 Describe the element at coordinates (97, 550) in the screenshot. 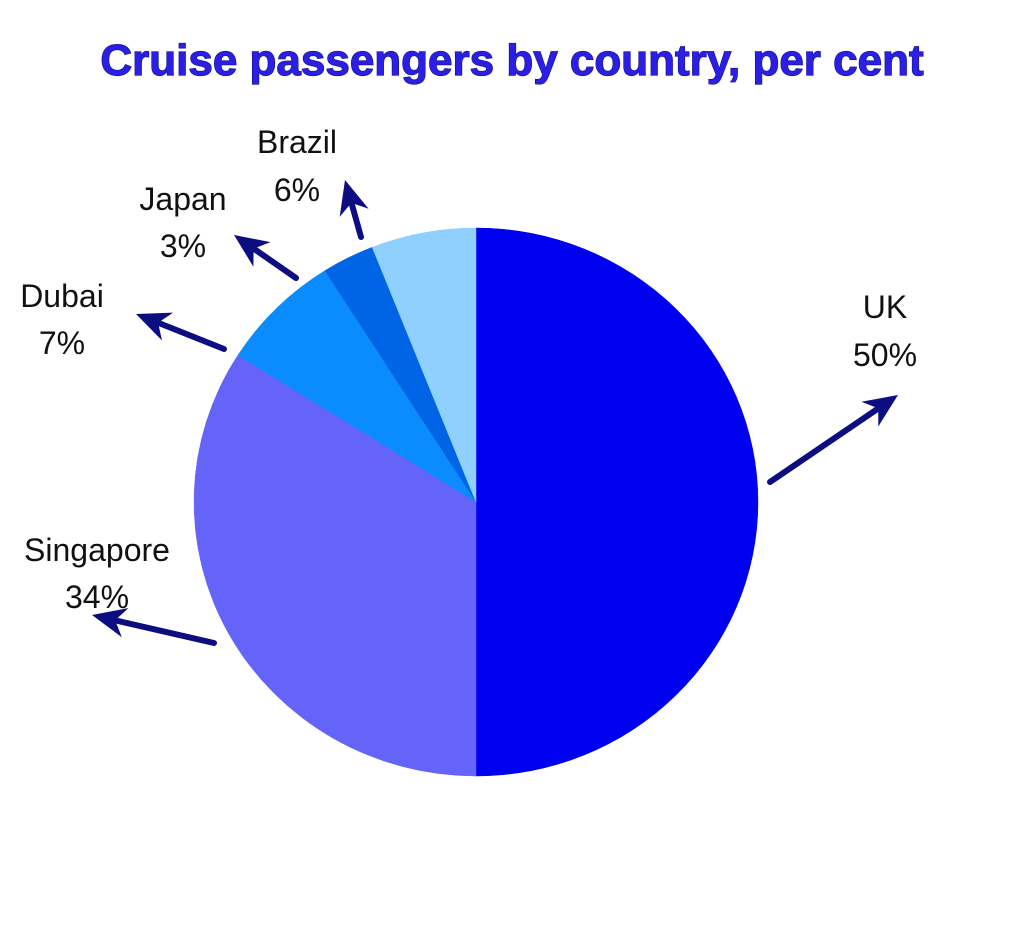

I see `slice-label-singapore: Singapore` at that location.